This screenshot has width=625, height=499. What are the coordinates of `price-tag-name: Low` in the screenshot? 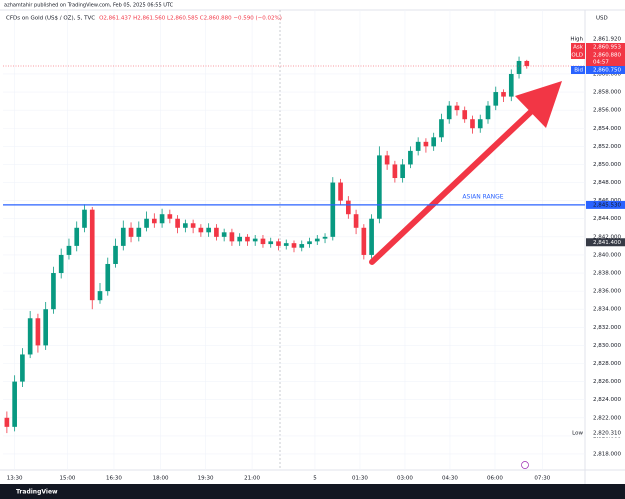 It's located at (577, 434).